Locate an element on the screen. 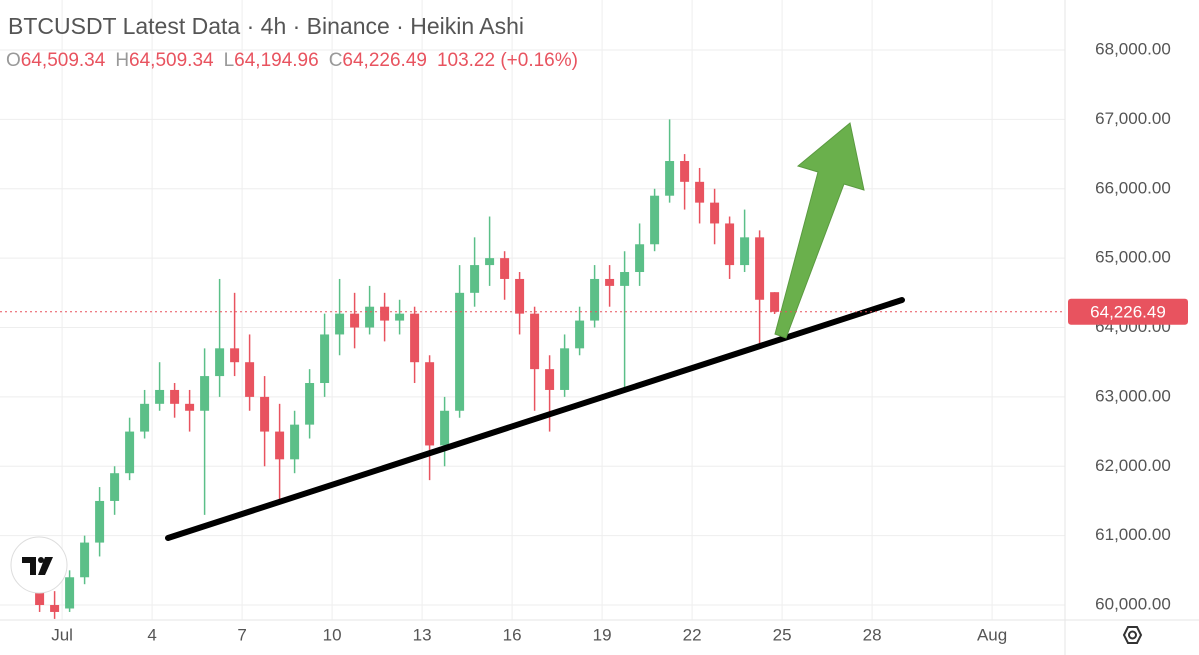 Image resolution: width=1199 pixels, height=655 pixels. y-tick-label: 66,000.00 is located at coordinates (1133, 187).